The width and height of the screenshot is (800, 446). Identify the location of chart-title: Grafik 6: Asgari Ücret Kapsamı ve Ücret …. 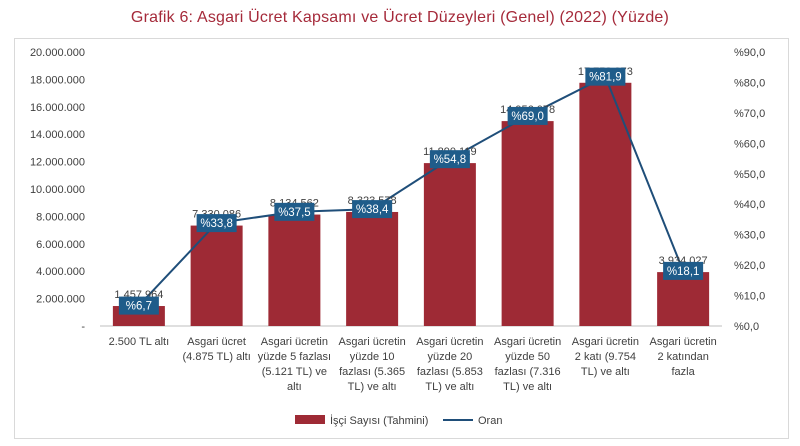
(400, 17).